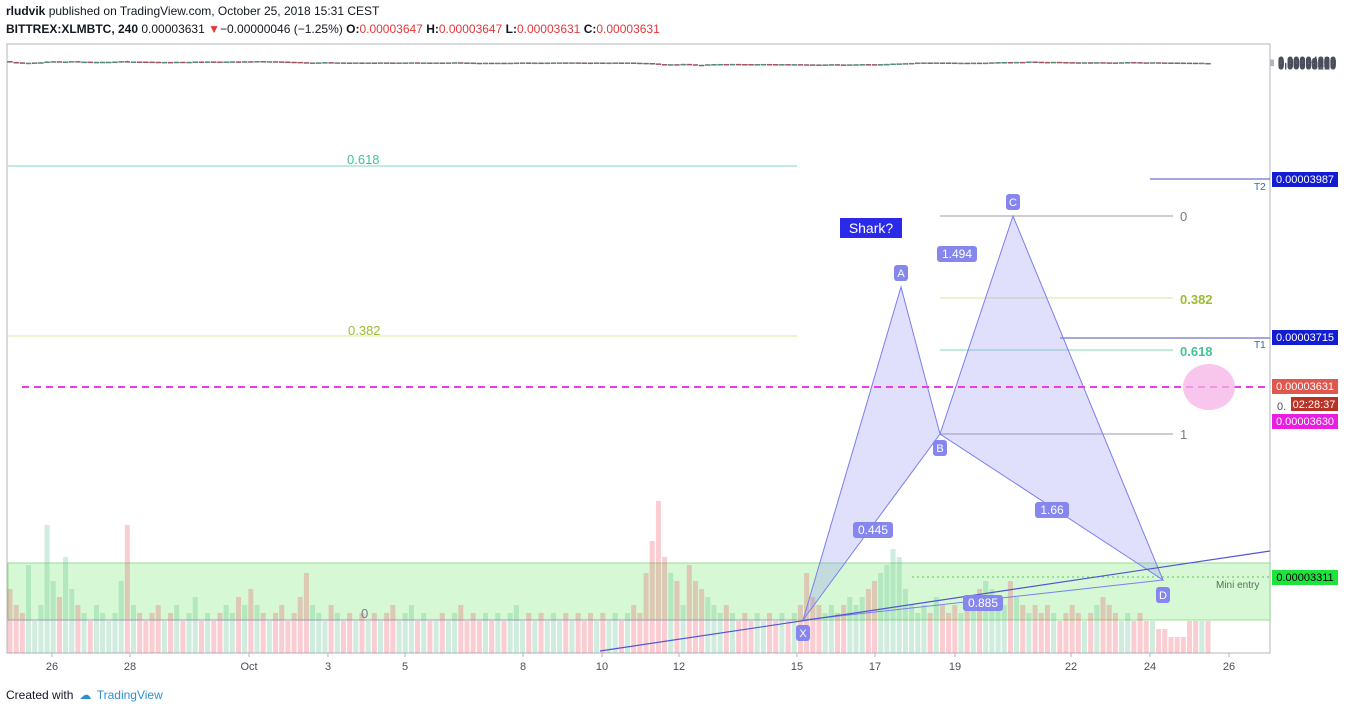 The height and width of the screenshot is (714, 1348). Describe the element at coordinates (1305, 422) in the screenshot. I see `dash-price-text: 0.00003630` at that location.